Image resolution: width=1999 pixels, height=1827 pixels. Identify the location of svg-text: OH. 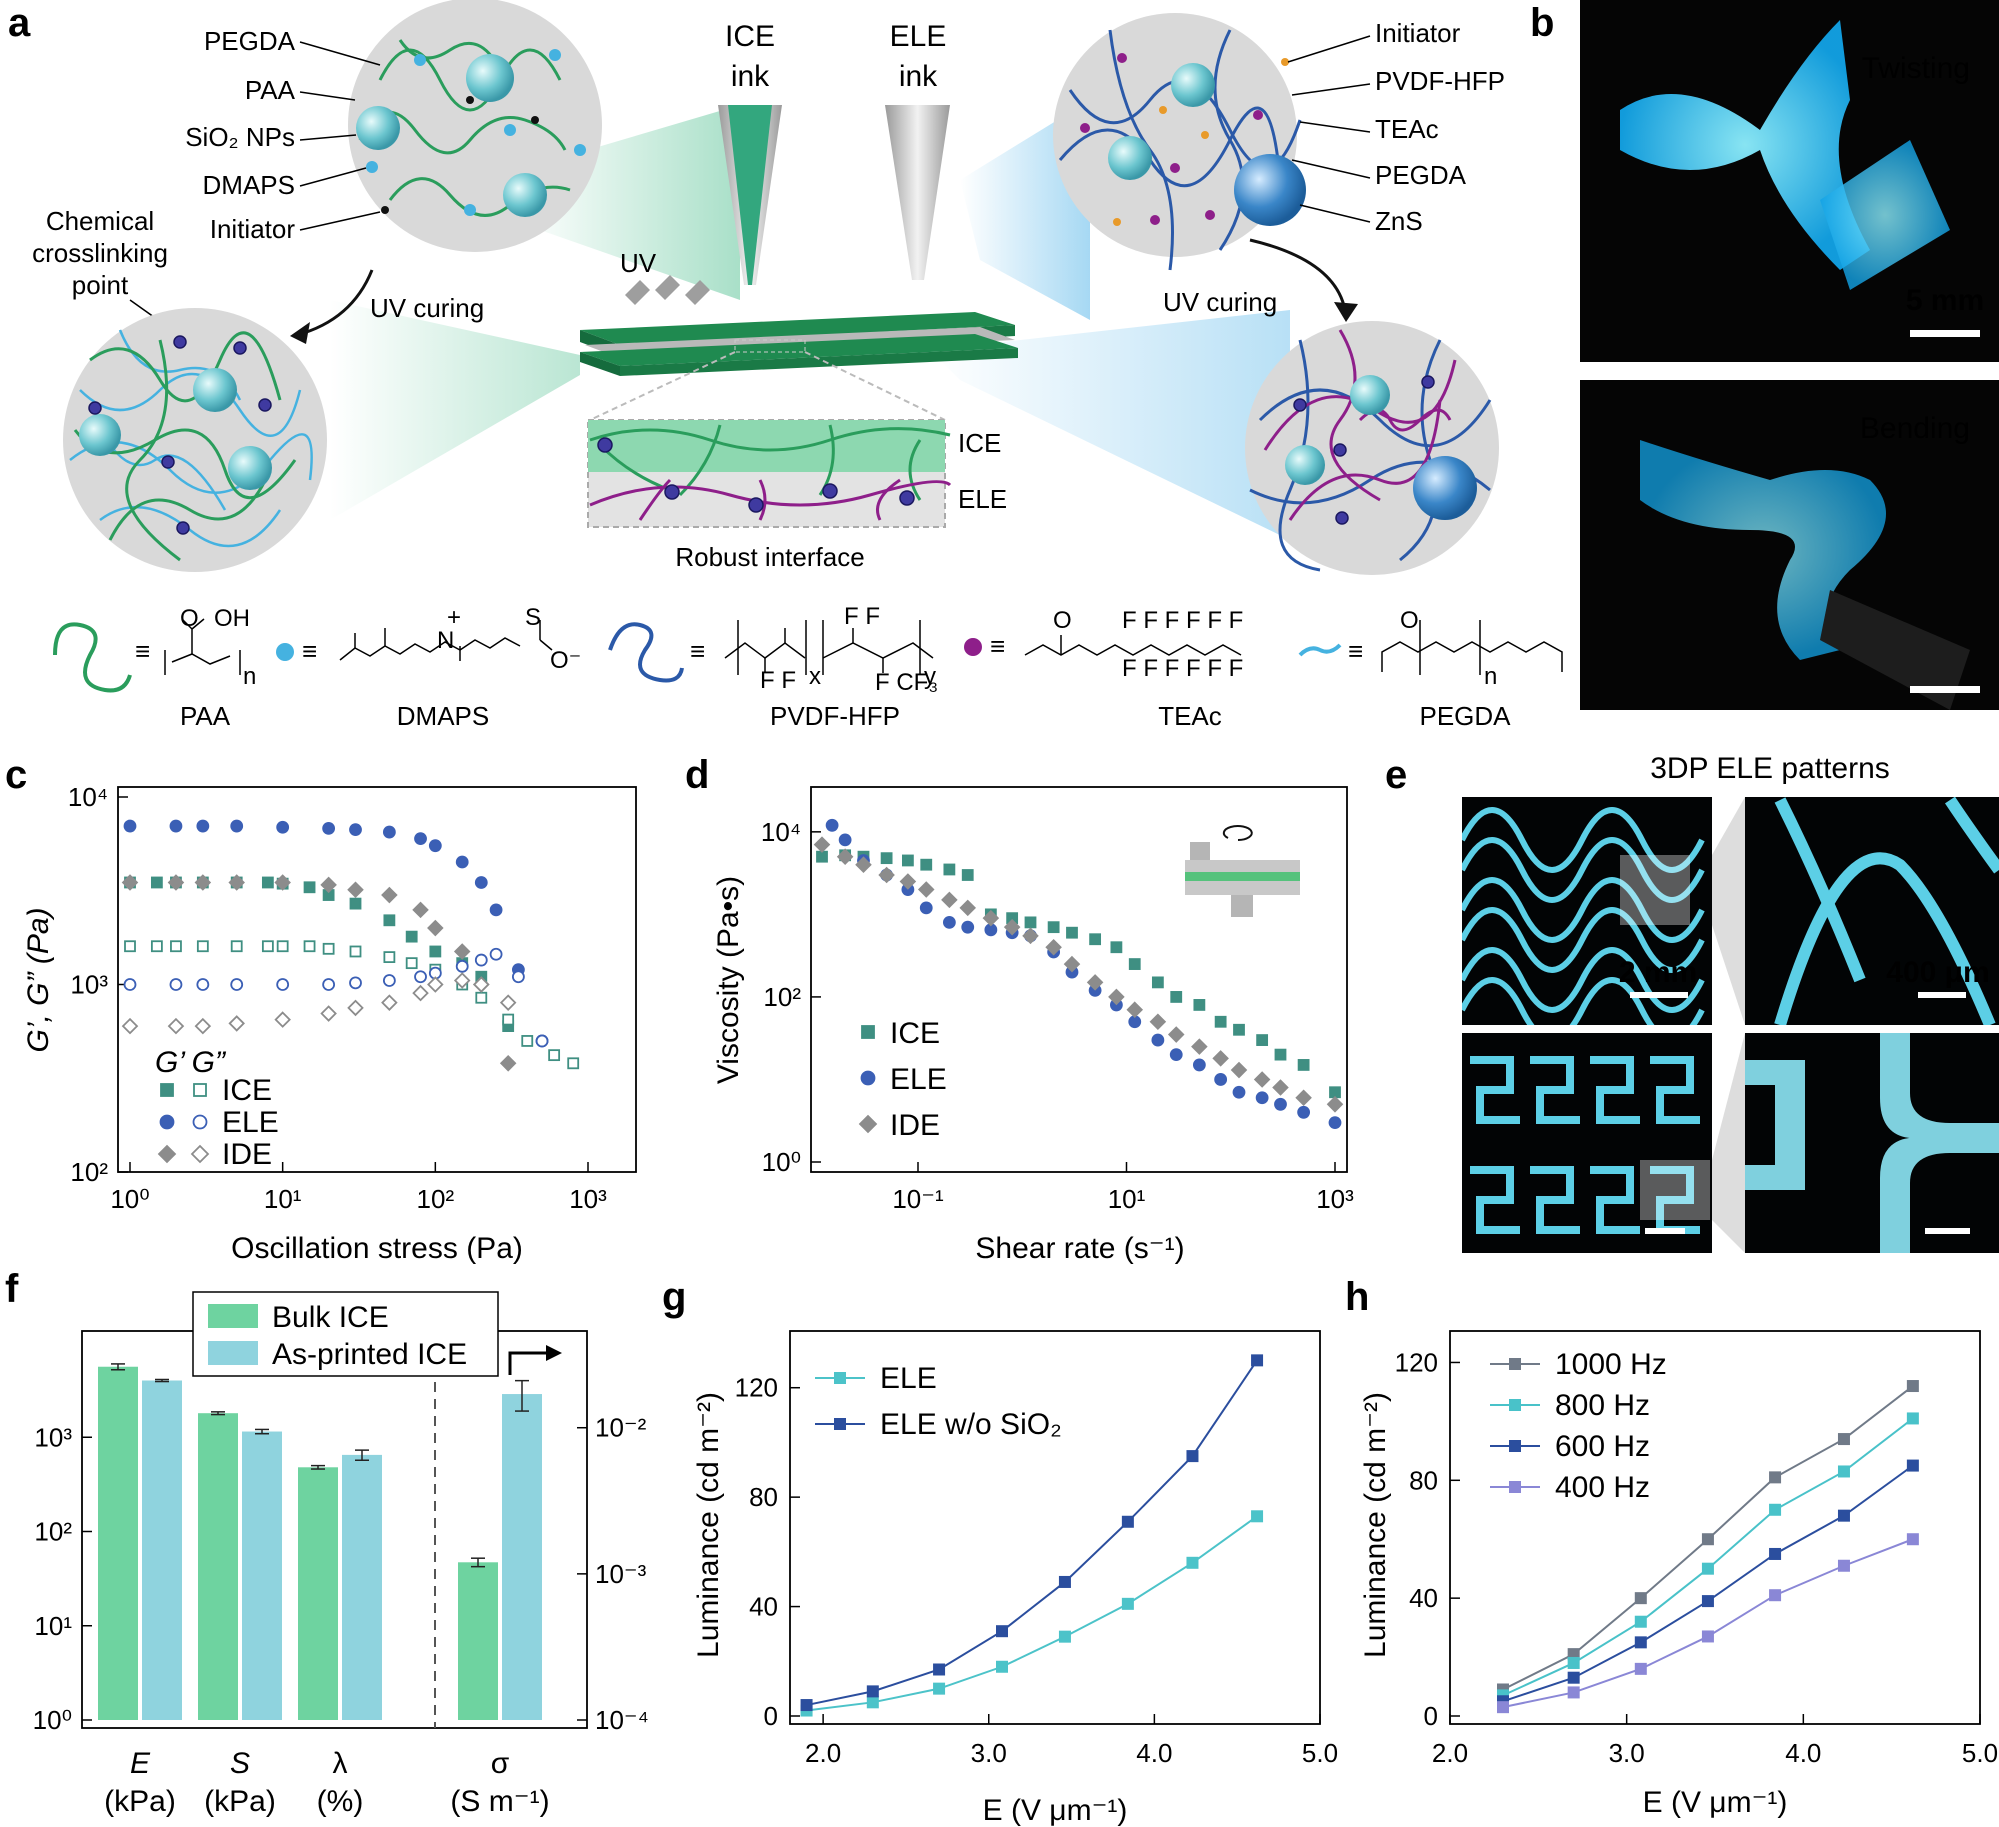
(232, 618).